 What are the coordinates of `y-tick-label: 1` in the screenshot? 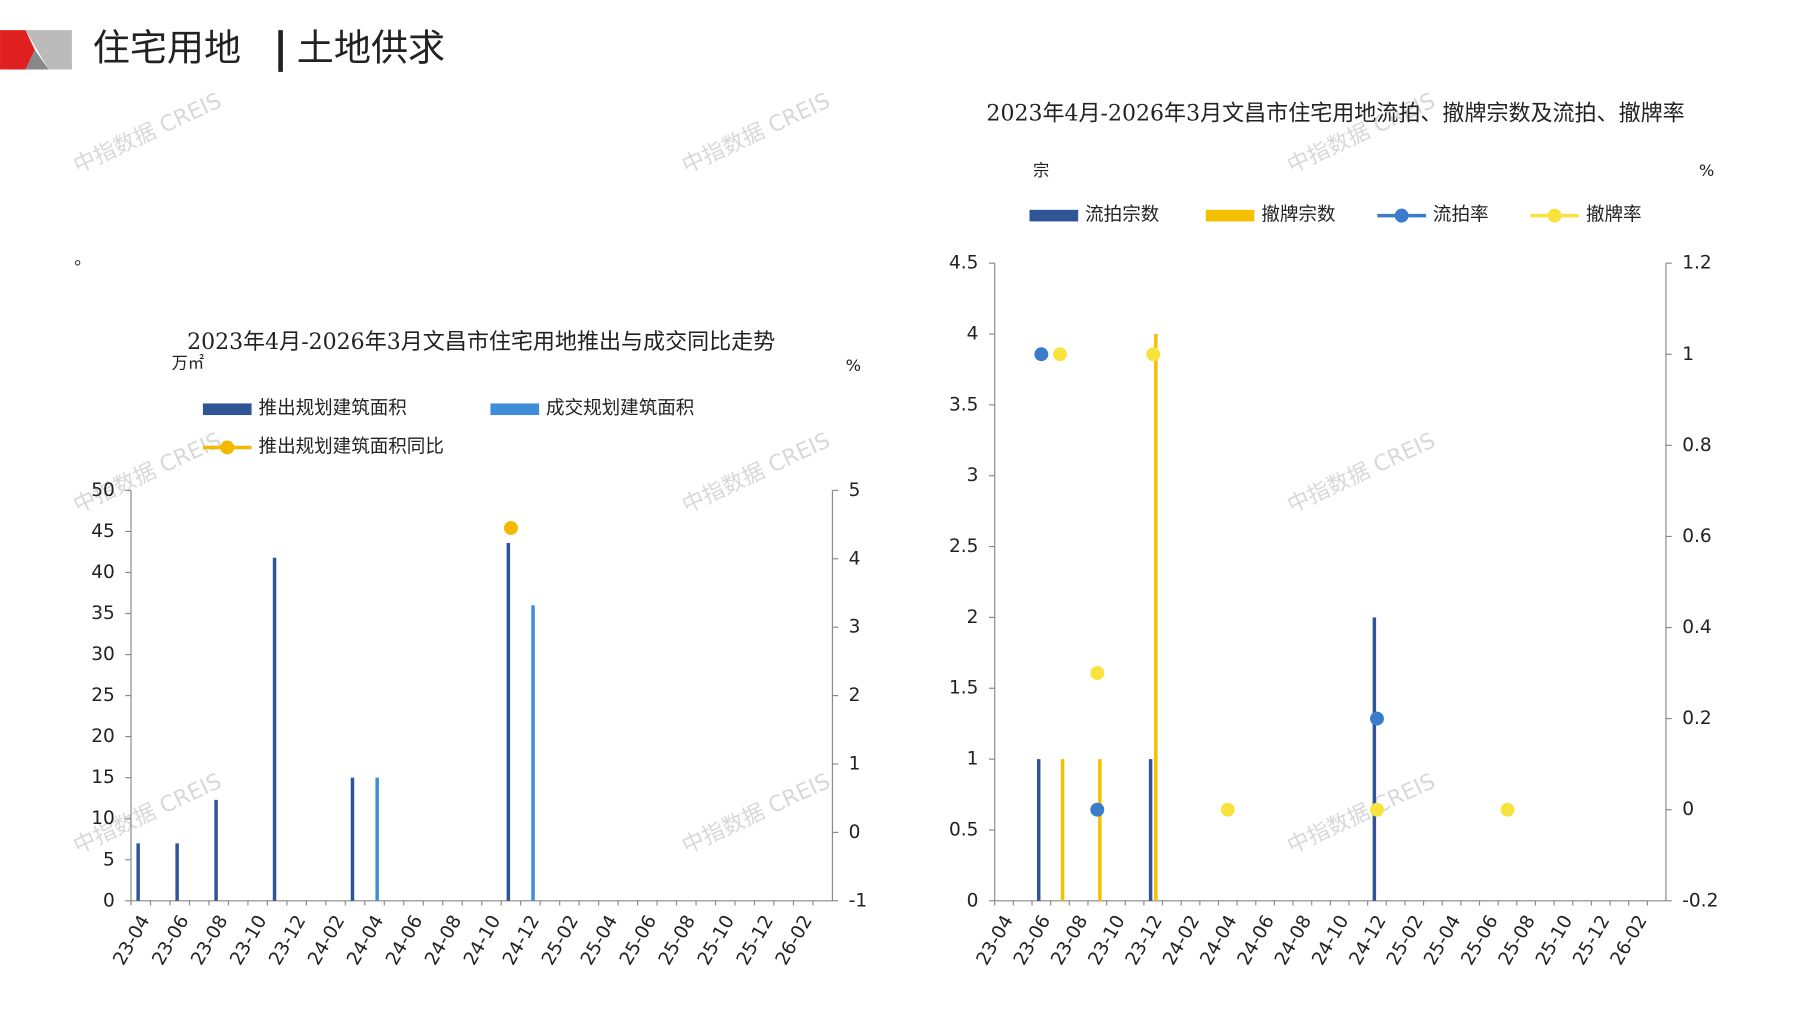 It's located at (973, 759).